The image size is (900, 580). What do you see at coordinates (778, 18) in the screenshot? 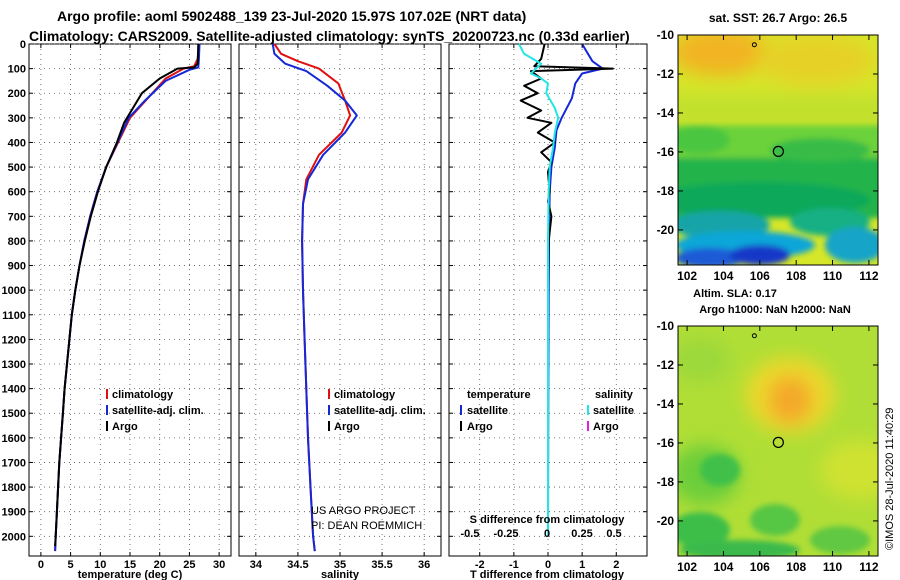
I see `sst-map-title: sat. SST: 26.7 Argo: 26.5` at bounding box center [778, 18].